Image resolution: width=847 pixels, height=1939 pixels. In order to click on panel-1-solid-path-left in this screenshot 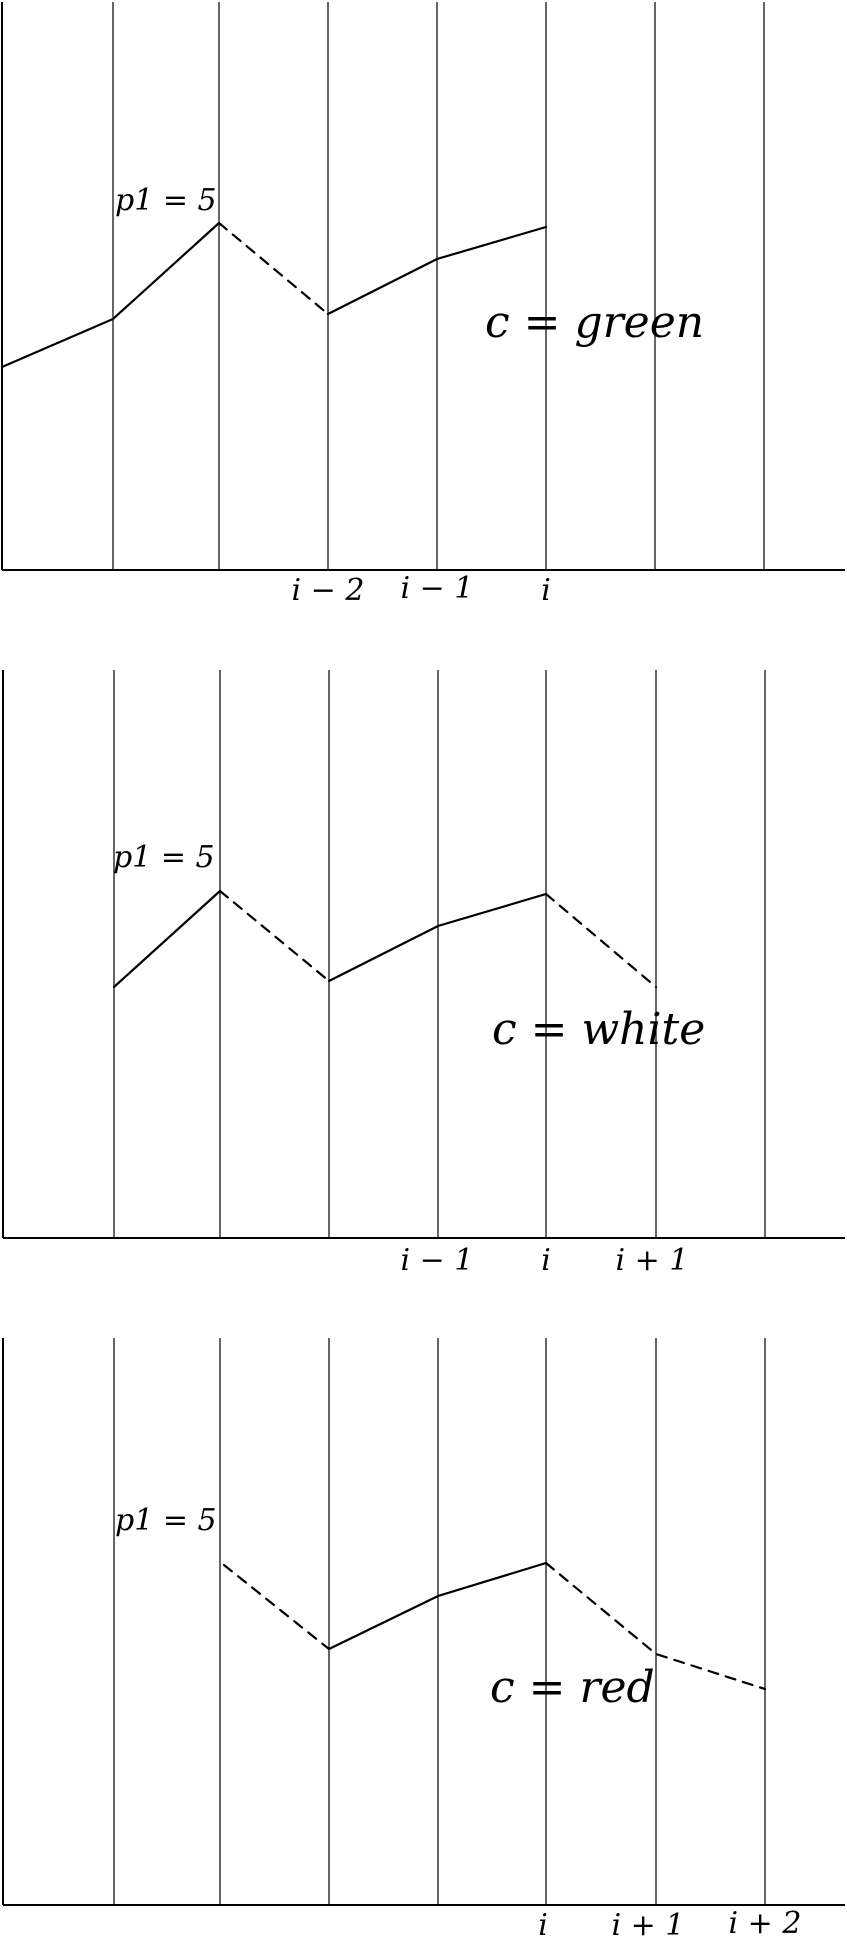, I will do `click(110, 295)`.